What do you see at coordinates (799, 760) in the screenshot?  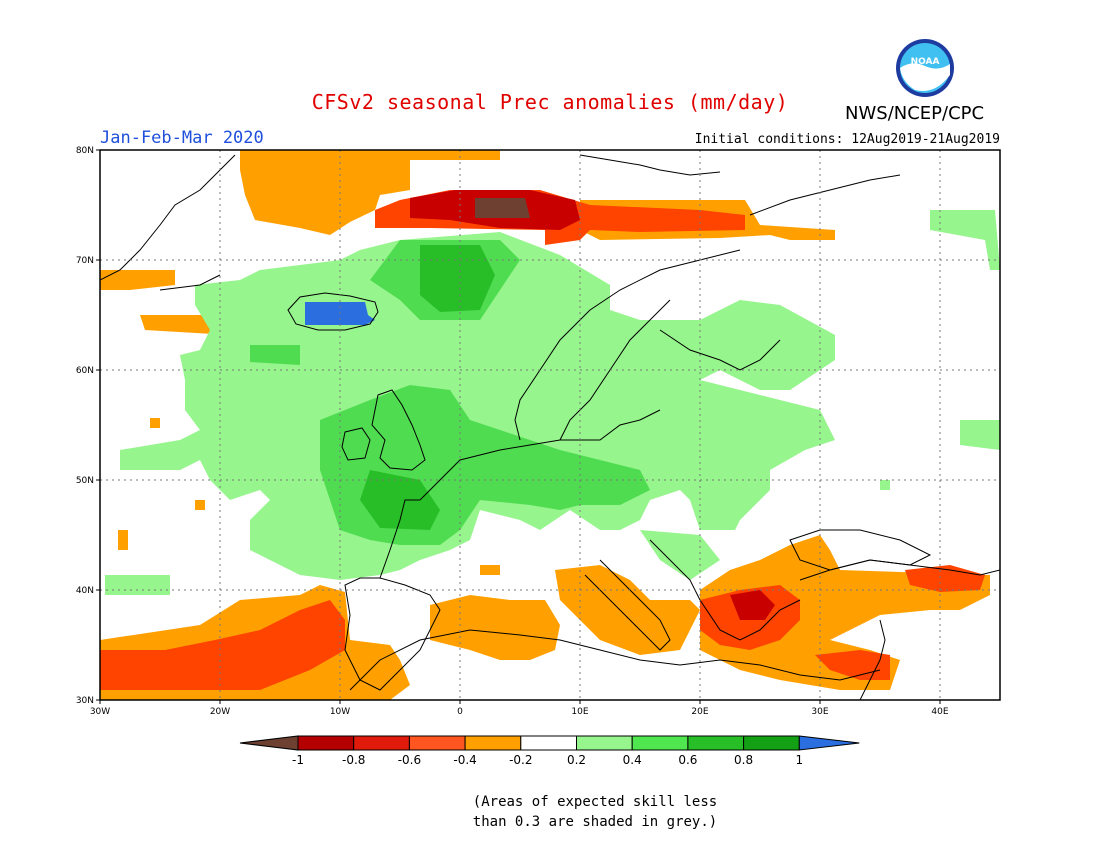 I see `colorbar-label: 1` at bounding box center [799, 760].